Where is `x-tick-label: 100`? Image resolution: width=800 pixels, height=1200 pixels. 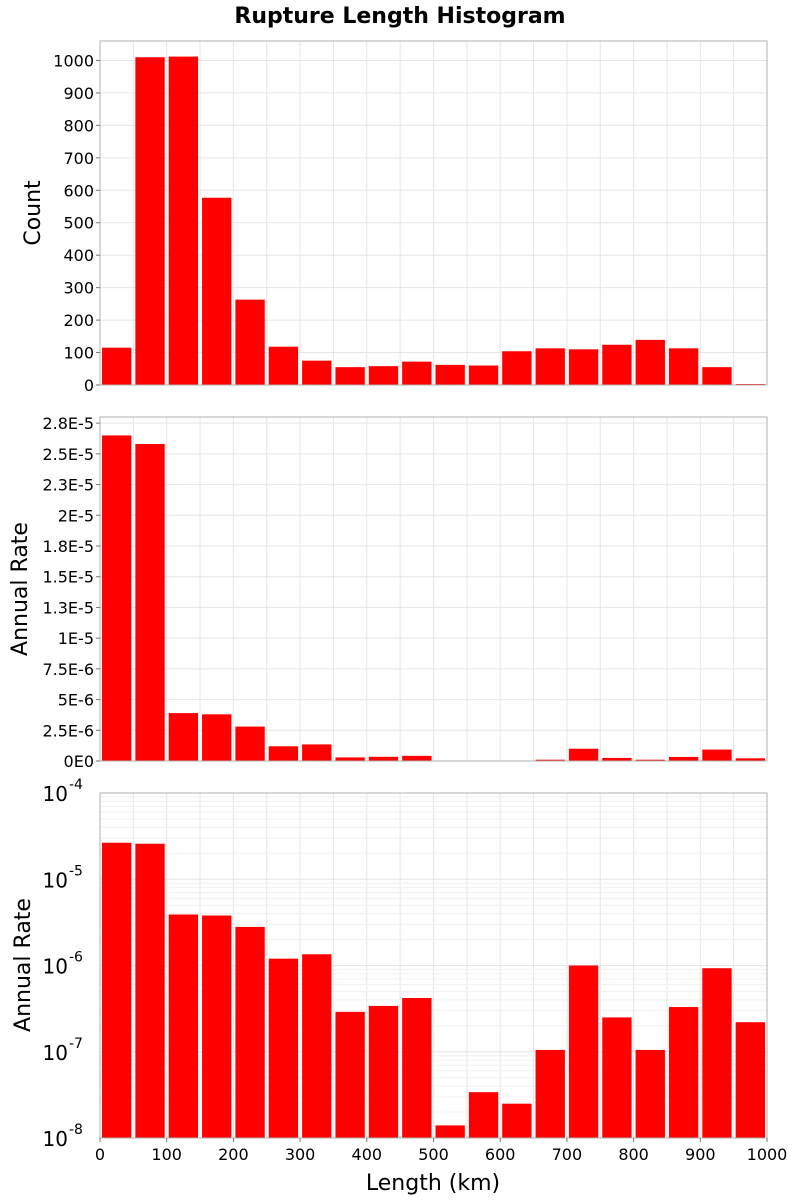
x-tick-label: 100 is located at coordinates (166, 1154).